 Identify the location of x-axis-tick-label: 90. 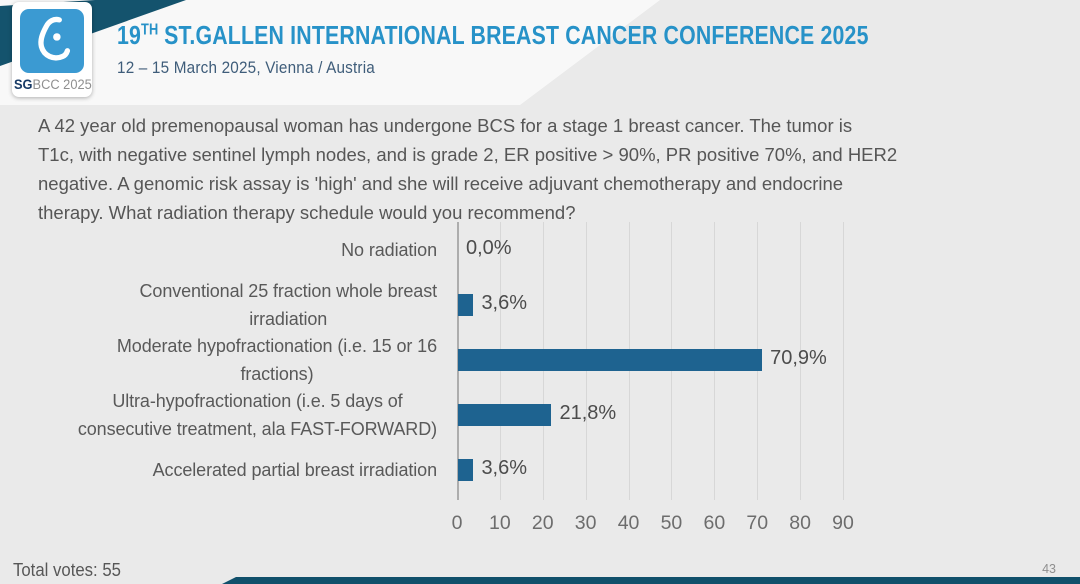
(843, 523).